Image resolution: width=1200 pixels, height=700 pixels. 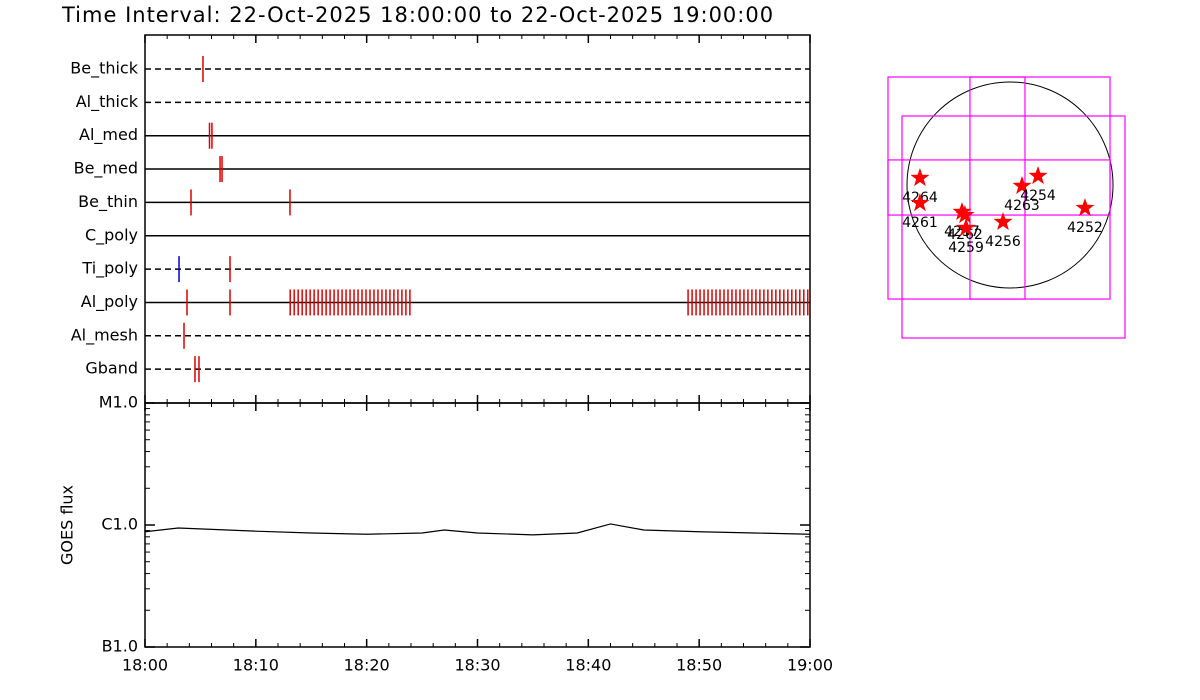 What do you see at coordinates (111, 368) in the screenshot?
I see `row-label: Gband` at bounding box center [111, 368].